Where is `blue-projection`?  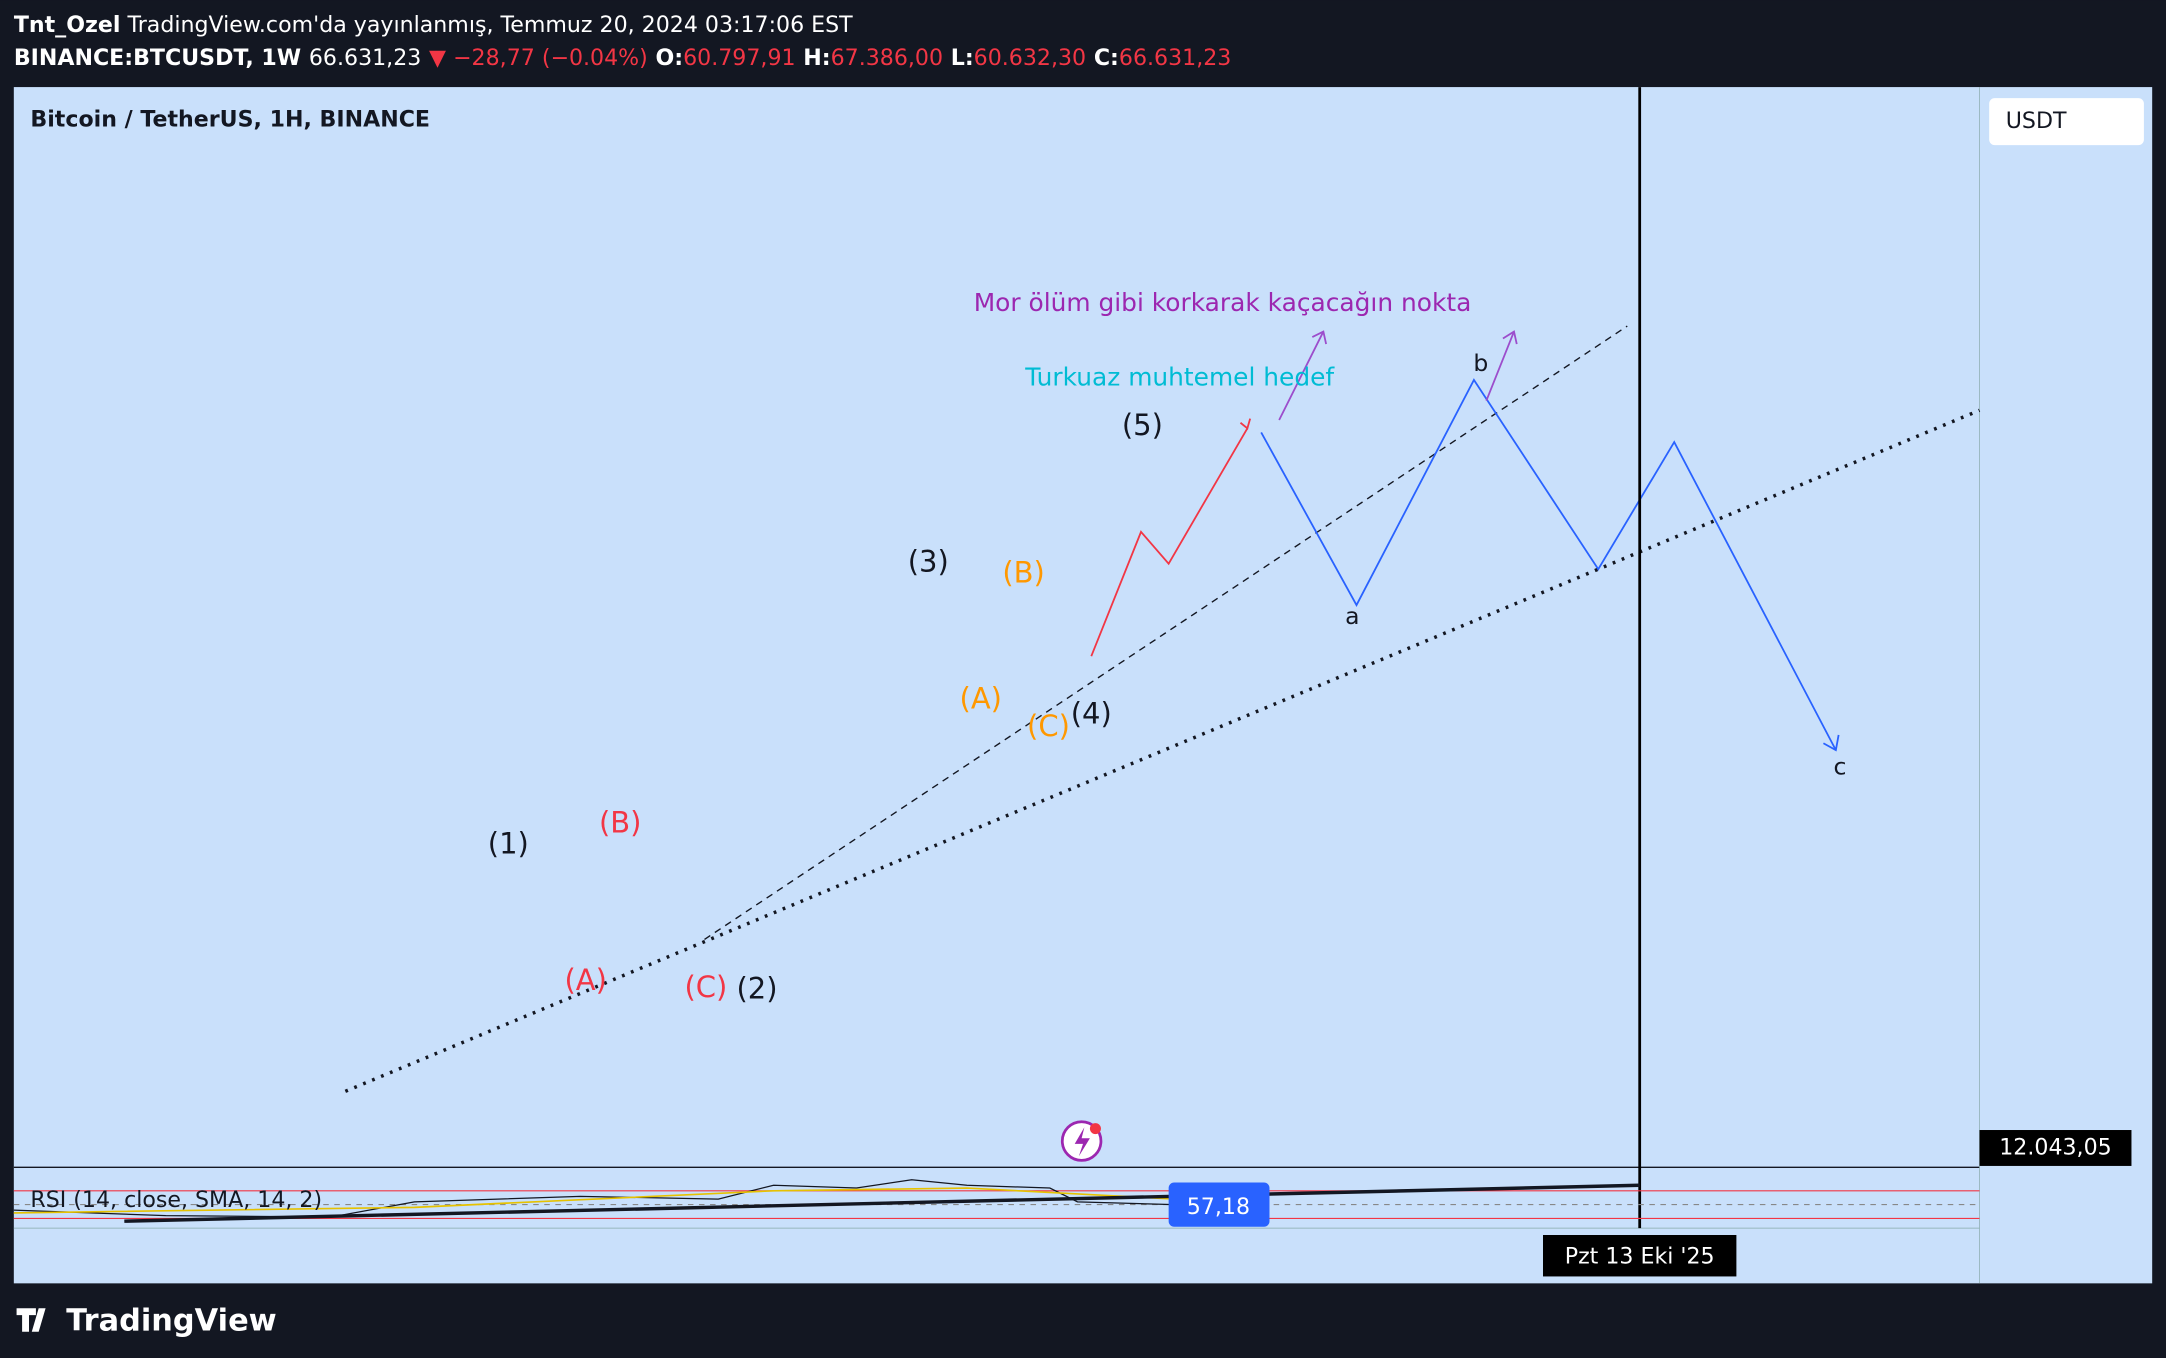
blue-projection is located at coordinates (1548, 564).